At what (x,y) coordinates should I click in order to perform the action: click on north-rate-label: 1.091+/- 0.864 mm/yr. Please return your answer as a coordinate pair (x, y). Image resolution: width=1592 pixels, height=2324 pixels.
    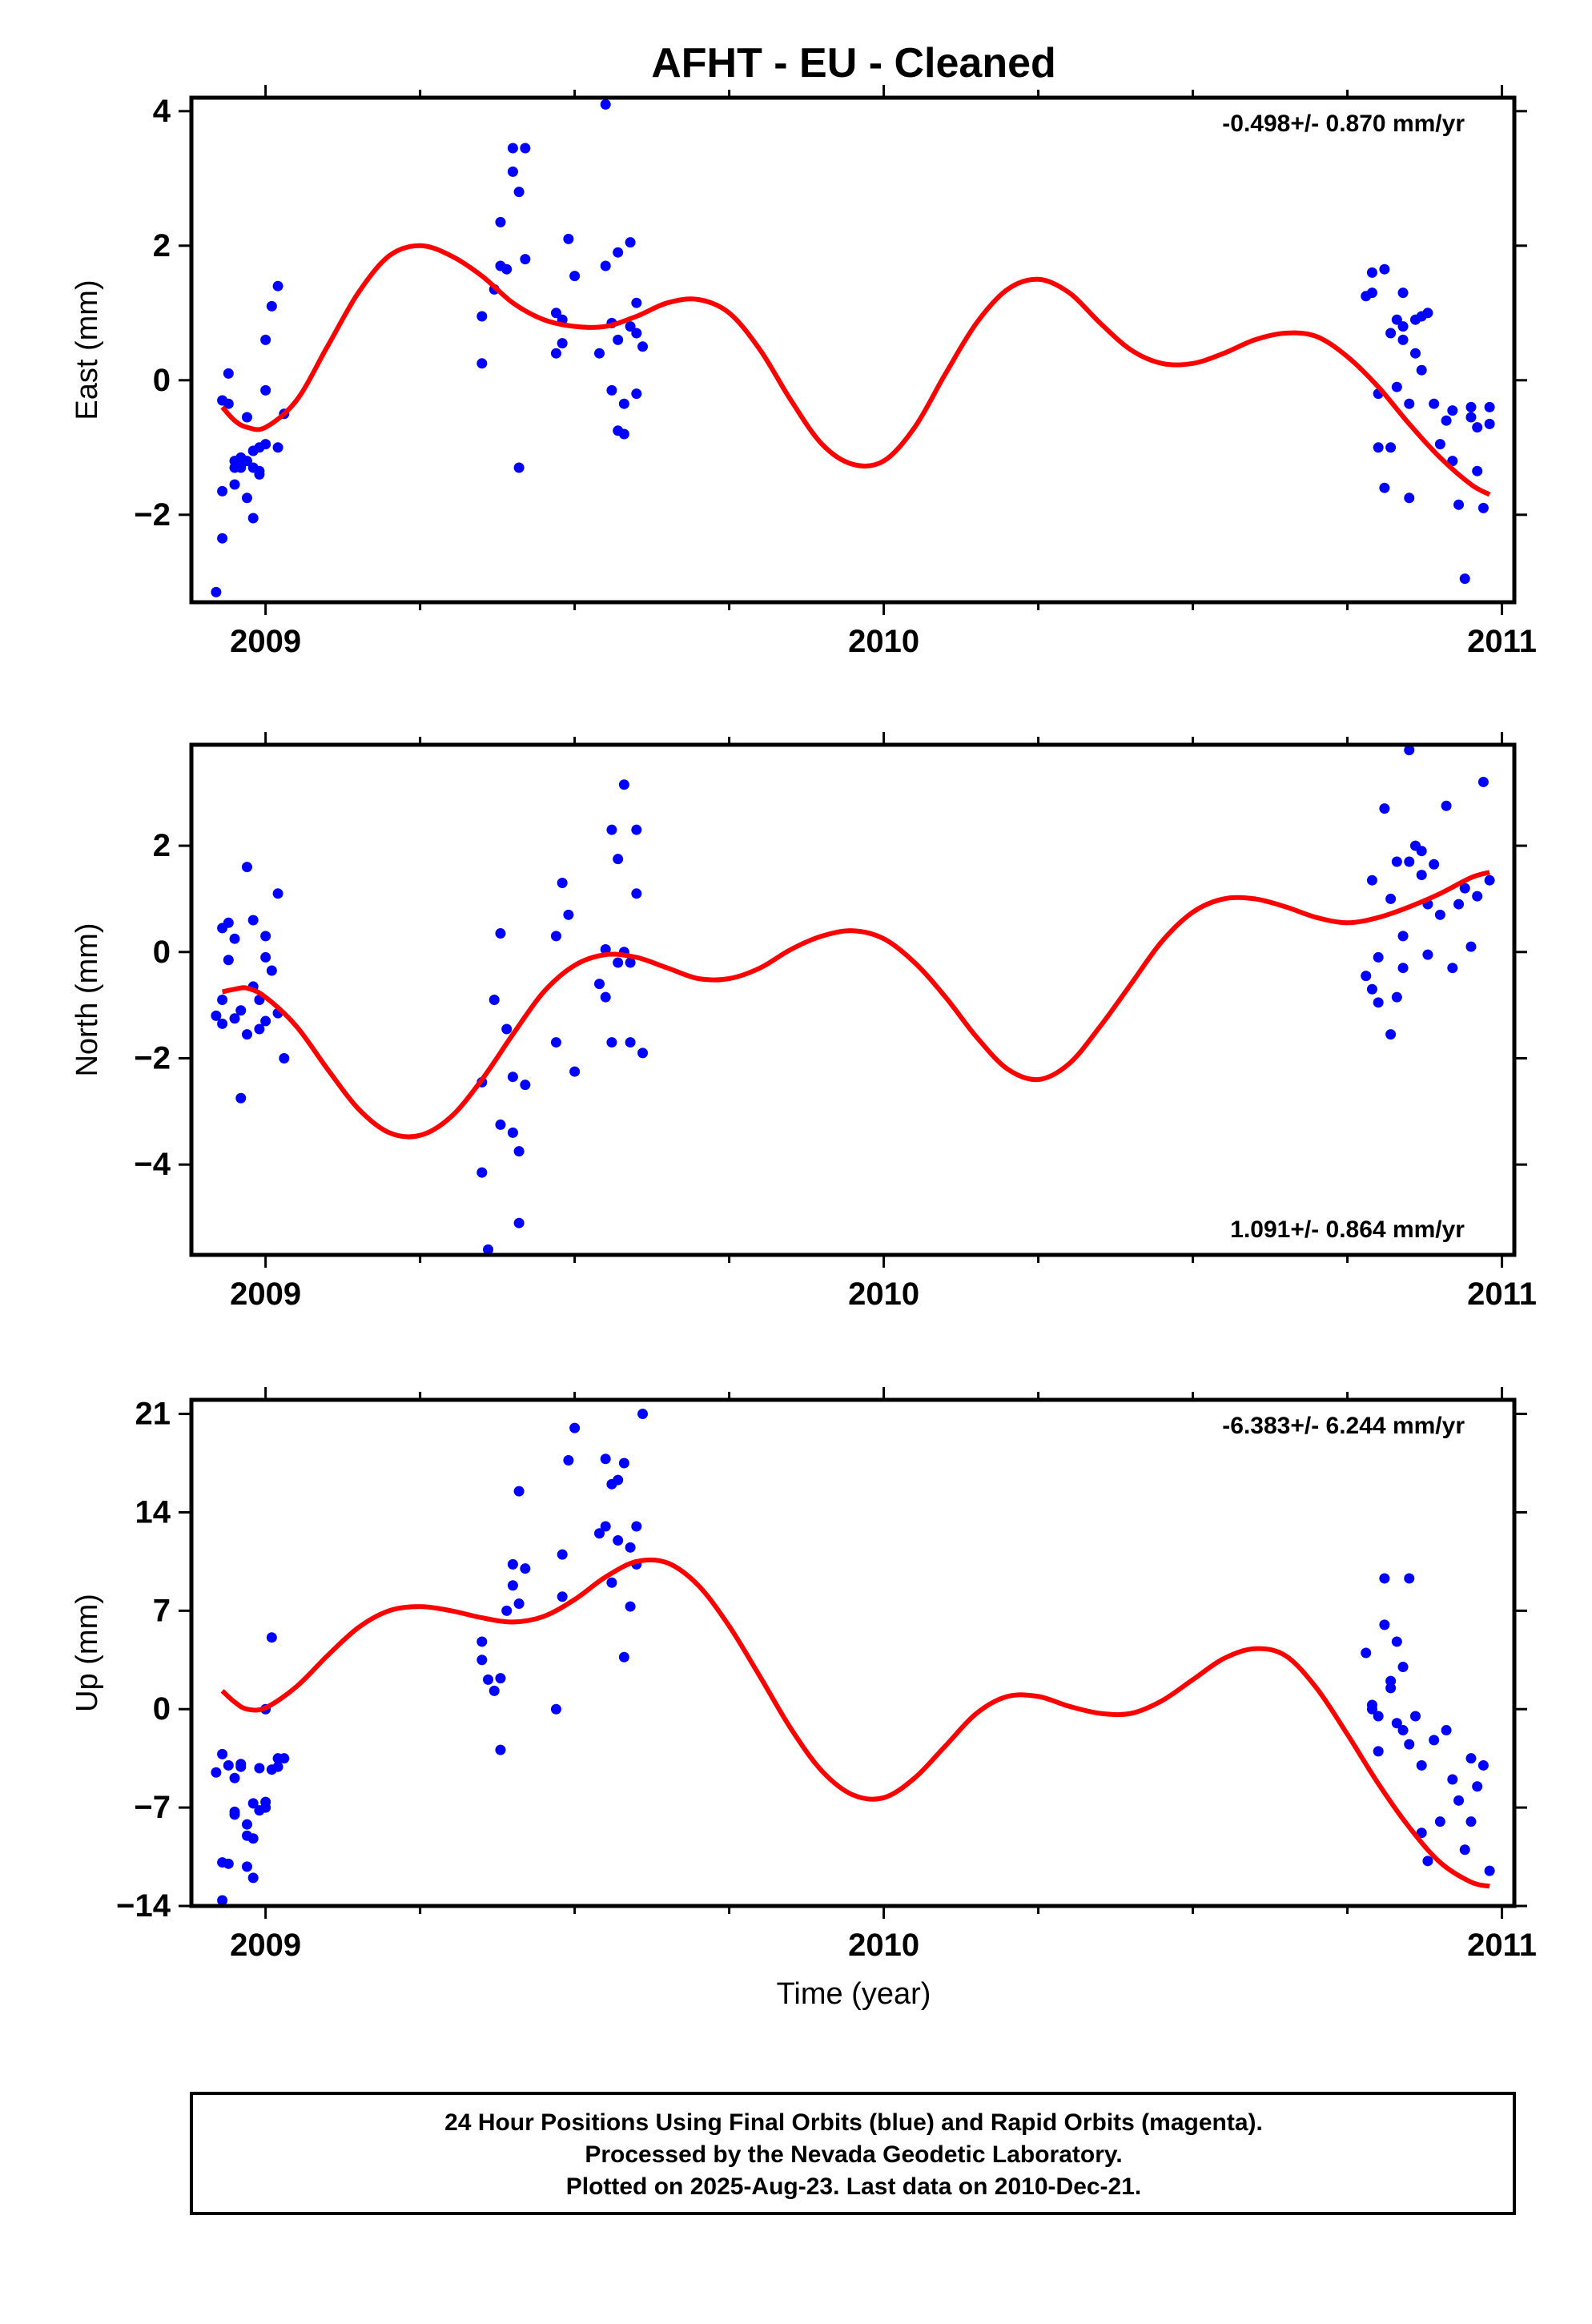
    Looking at the image, I should click on (1348, 1229).